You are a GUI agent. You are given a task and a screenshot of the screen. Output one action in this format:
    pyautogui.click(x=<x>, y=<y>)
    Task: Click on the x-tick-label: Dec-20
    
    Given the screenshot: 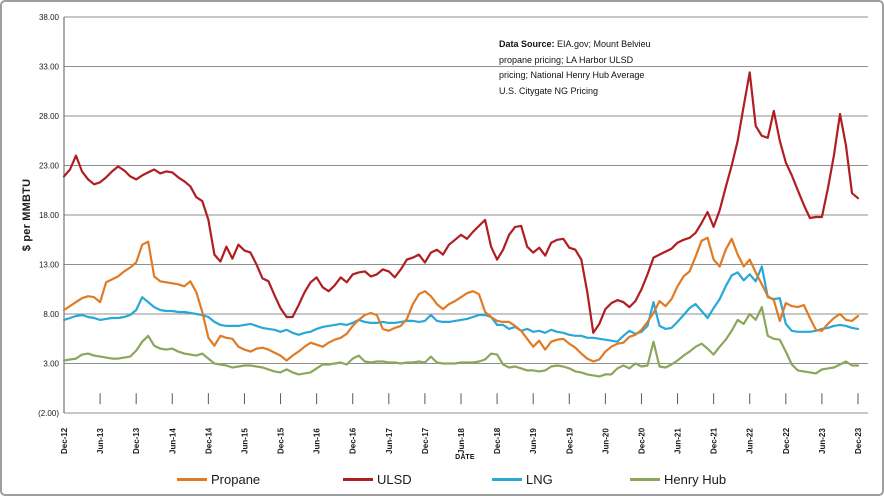 What is the action you would take?
    pyautogui.click(x=641, y=440)
    